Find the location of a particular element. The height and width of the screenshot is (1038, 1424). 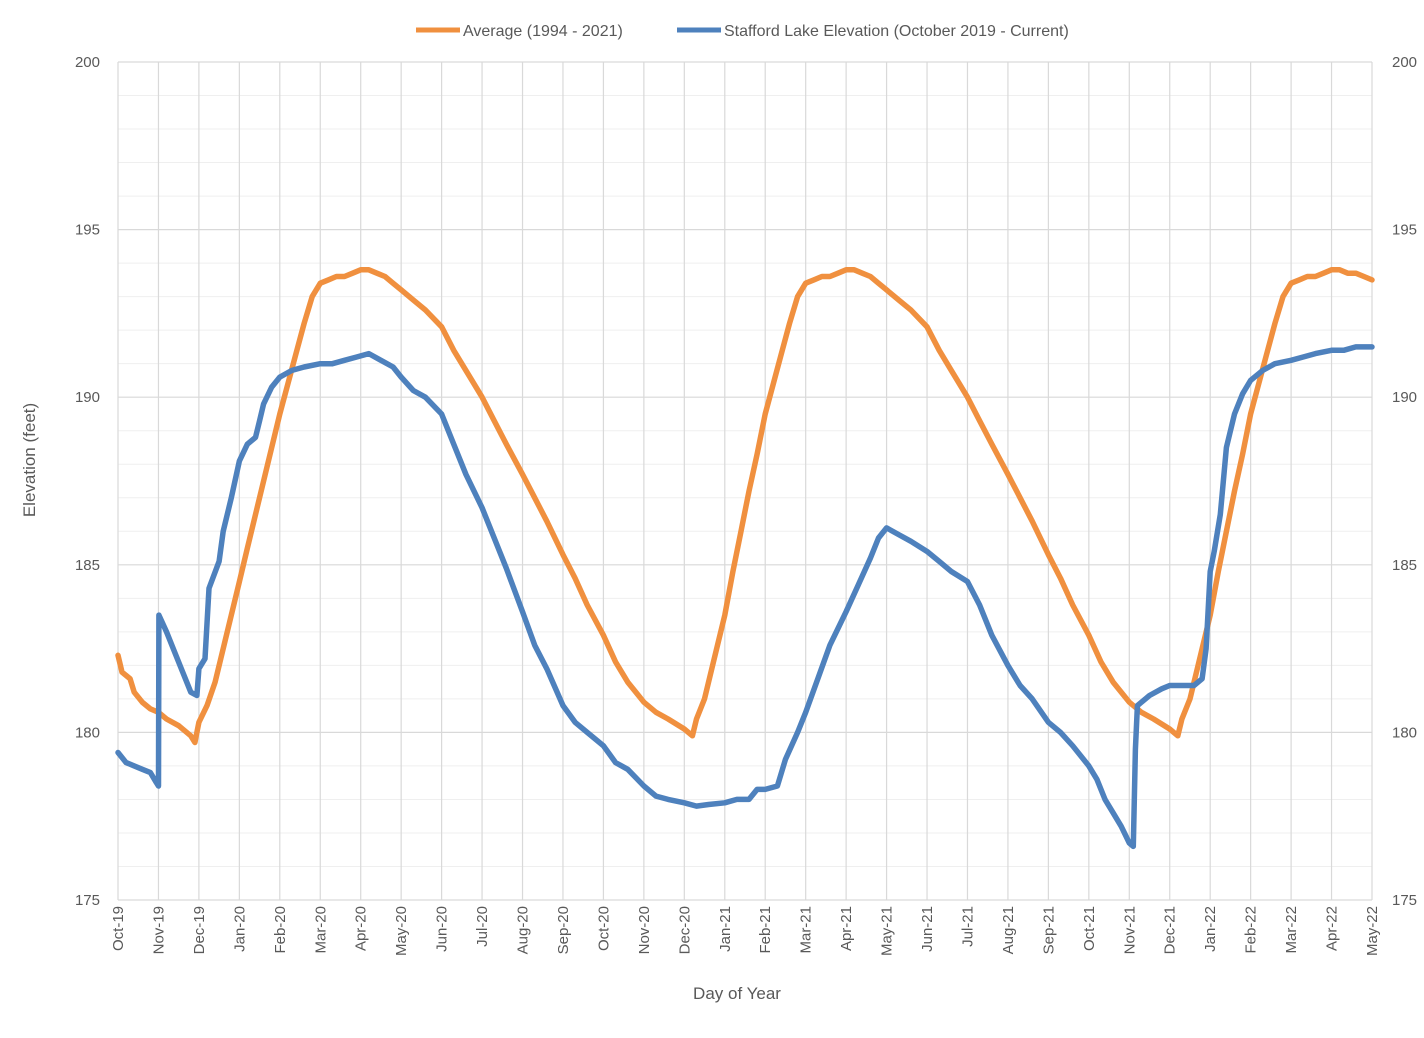

y-tick-label-left: 175 is located at coordinates (87, 900).